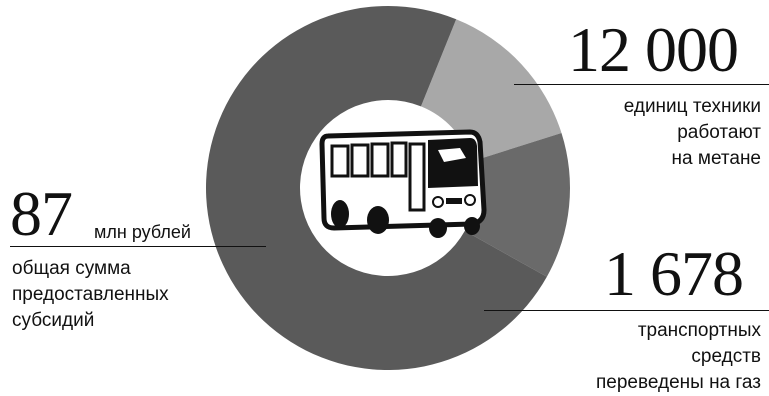  Describe the element at coordinates (692, 106) in the screenshot. I see `vehicles-caption-line: единиц техники` at that location.